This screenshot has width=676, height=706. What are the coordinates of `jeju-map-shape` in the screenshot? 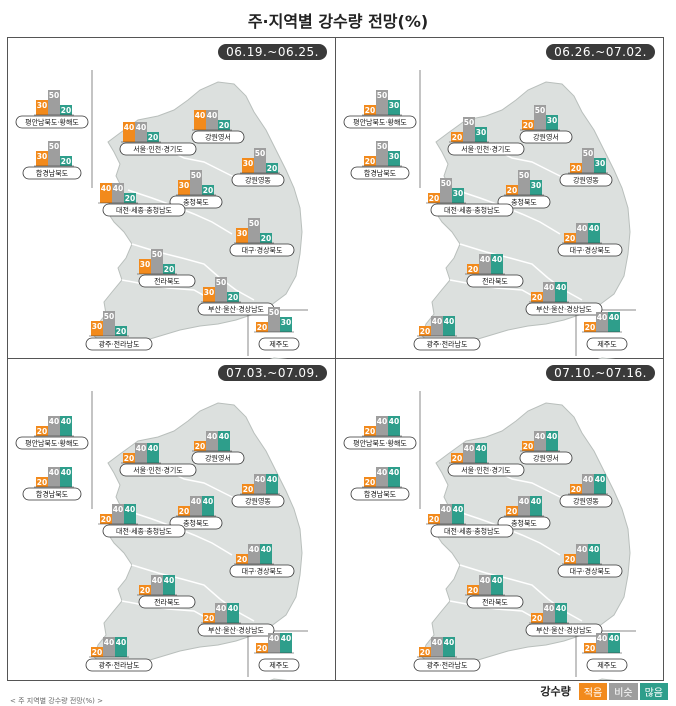 It's located at (278, 679).